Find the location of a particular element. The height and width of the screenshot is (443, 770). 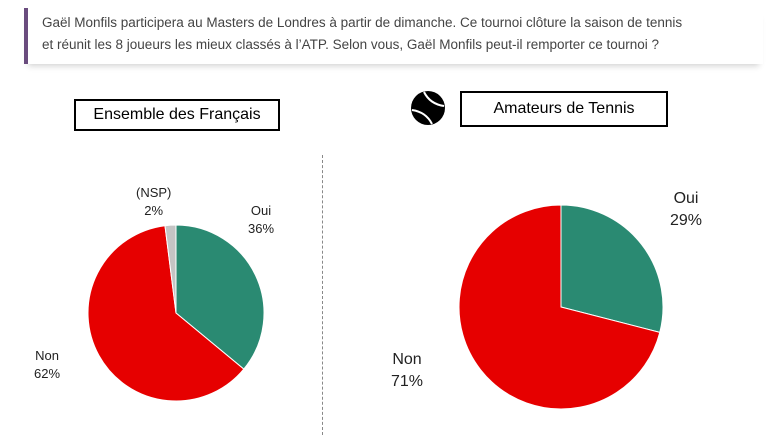

tennis-ball-icon is located at coordinates (428, 108).